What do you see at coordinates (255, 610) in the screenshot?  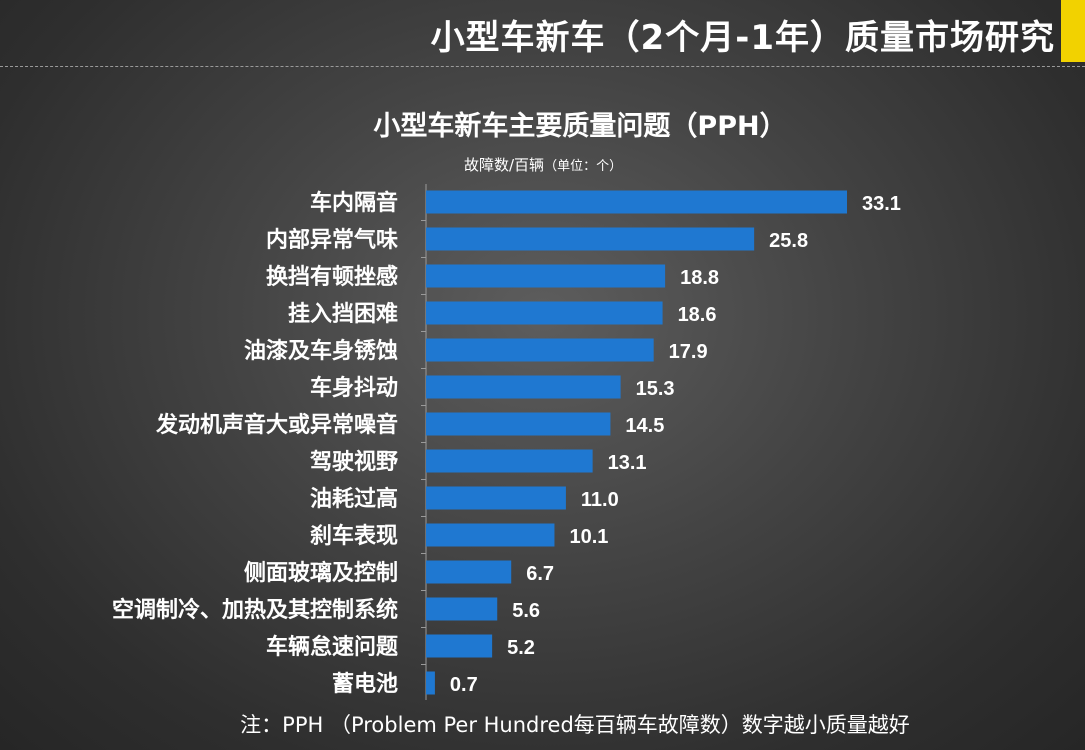 I see `category-label: 空调制冷、加热及其控制系统` at bounding box center [255, 610].